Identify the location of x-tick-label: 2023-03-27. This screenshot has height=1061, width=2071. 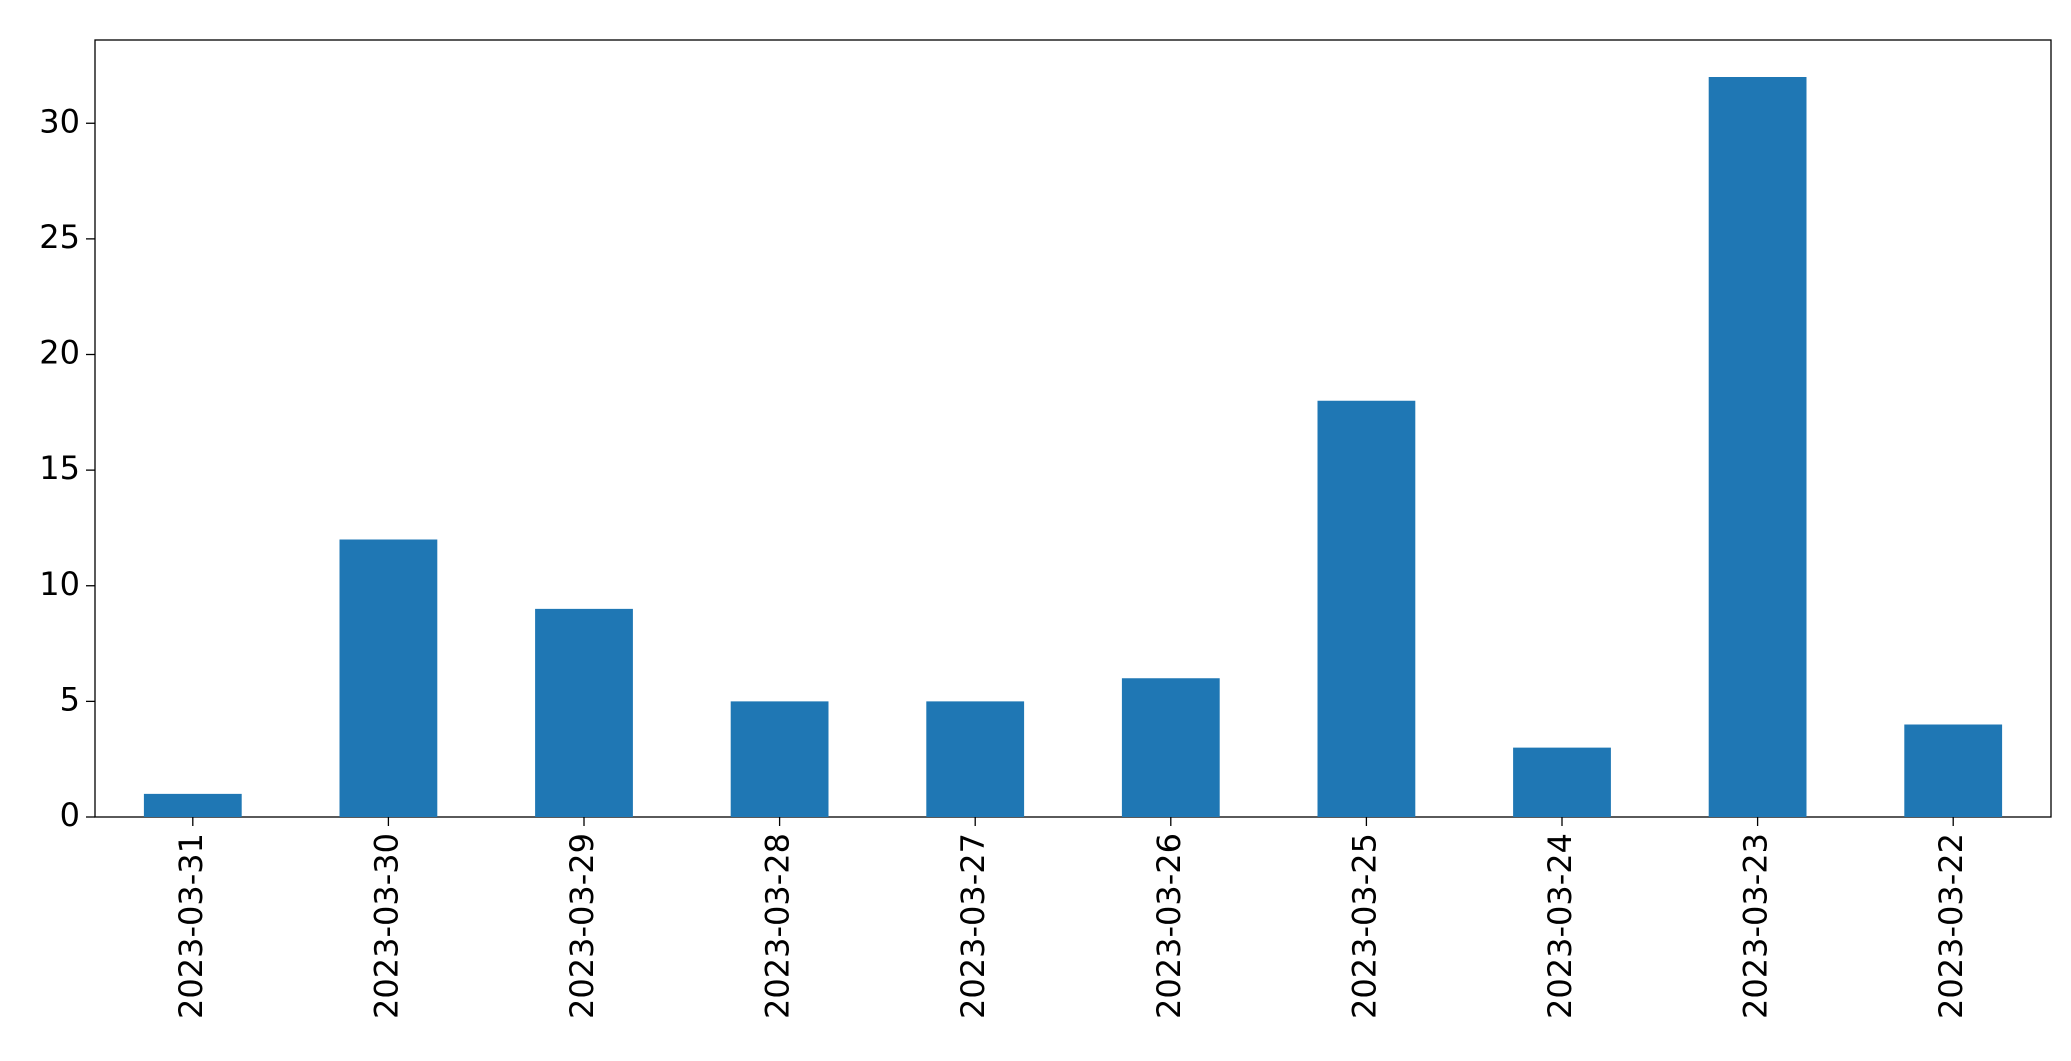
(973, 926).